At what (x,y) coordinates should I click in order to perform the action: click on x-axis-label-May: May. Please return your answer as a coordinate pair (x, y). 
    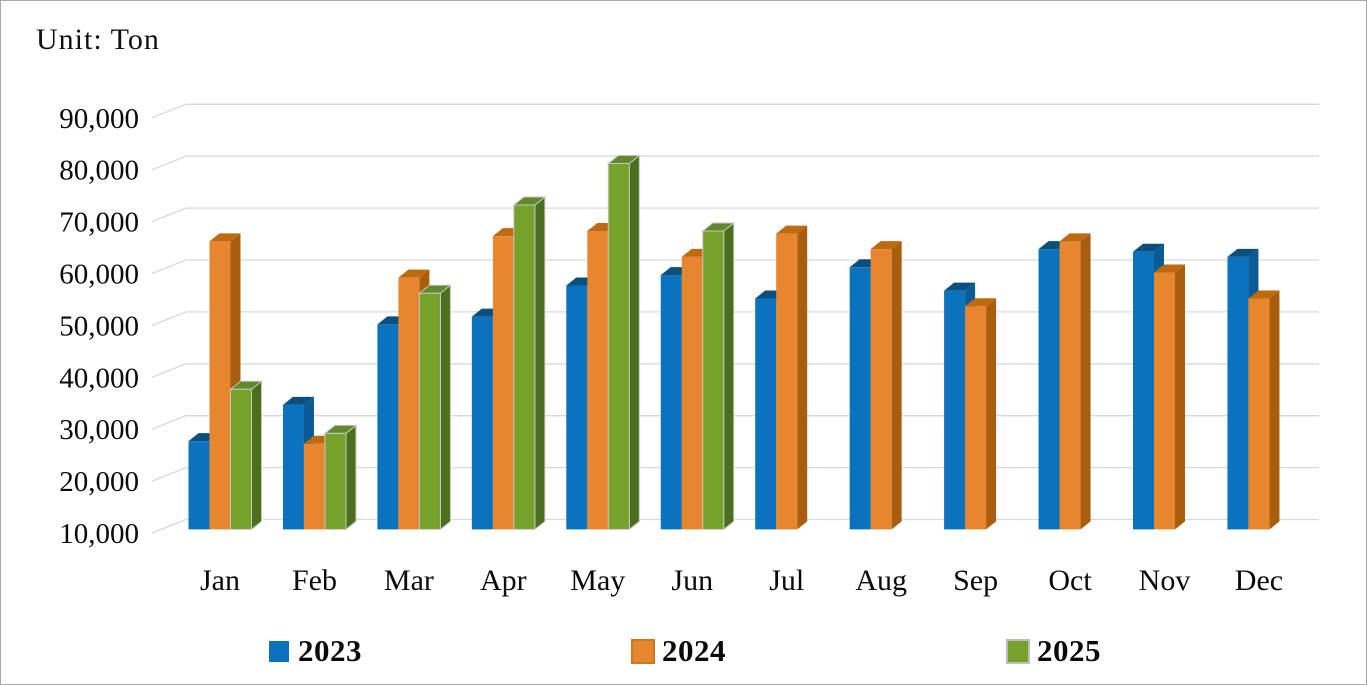
    Looking at the image, I should click on (597, 580).